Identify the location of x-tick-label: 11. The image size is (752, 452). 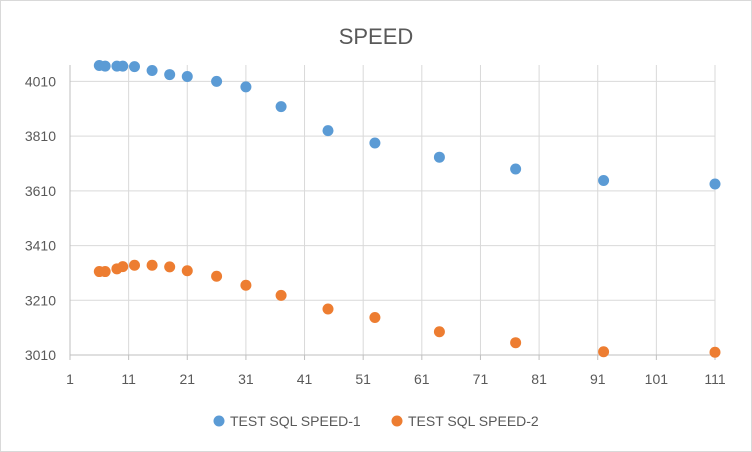
(128, 379).